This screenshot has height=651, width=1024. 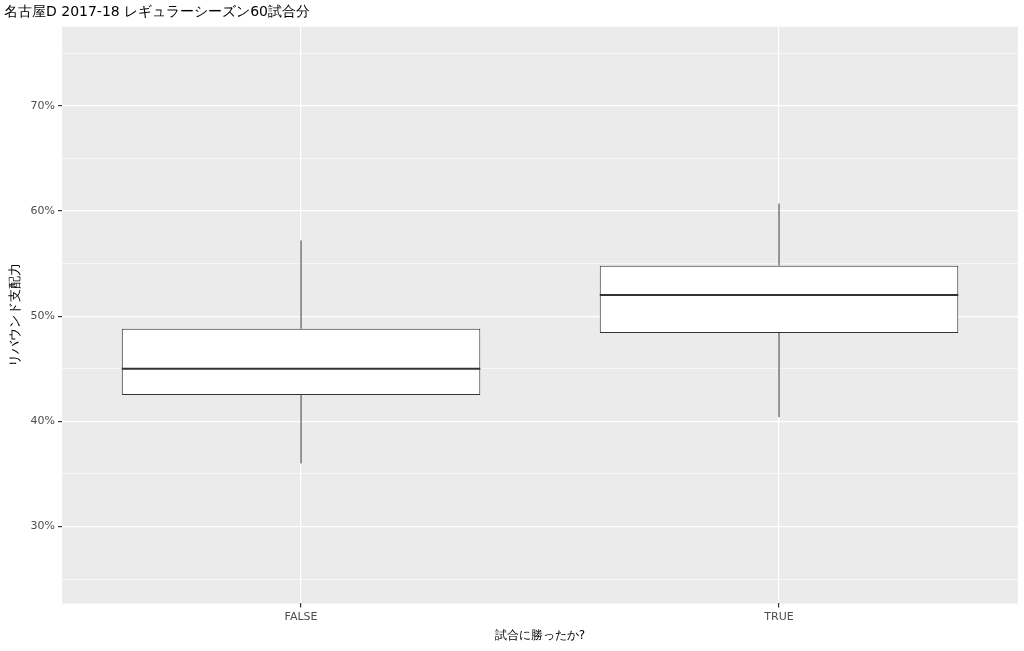 I want to click on y-axis-title: リバウンド支配力, so click(x=15, y=315).